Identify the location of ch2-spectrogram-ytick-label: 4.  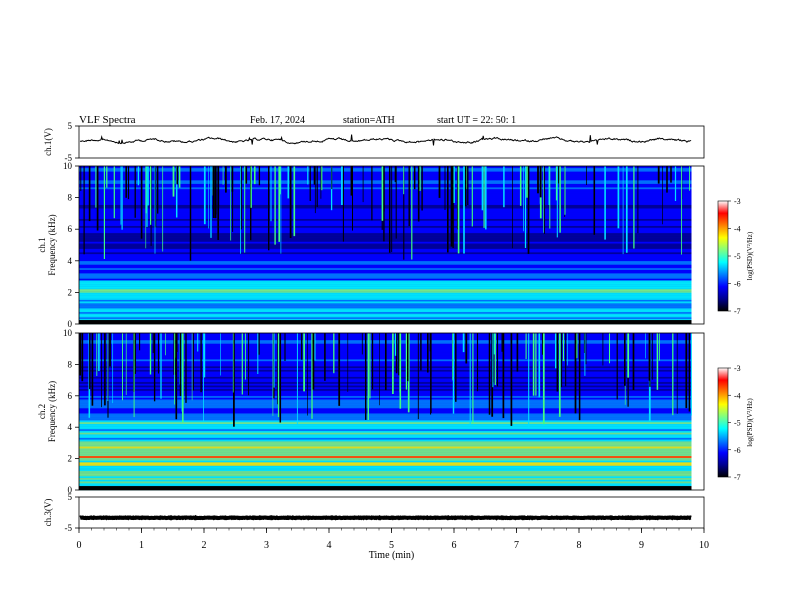
(70, 427).